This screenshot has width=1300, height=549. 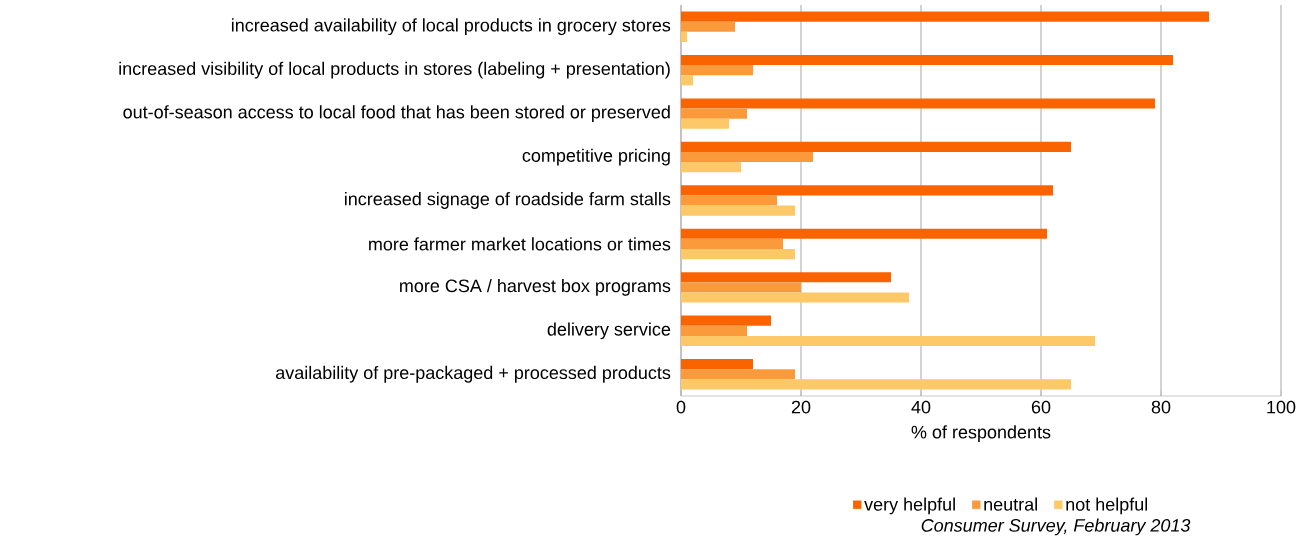 What do you see at coordinates (1041, 407) in the screenshot?
I see `x-tick-label: 60` at bounding box center [1041, 407].